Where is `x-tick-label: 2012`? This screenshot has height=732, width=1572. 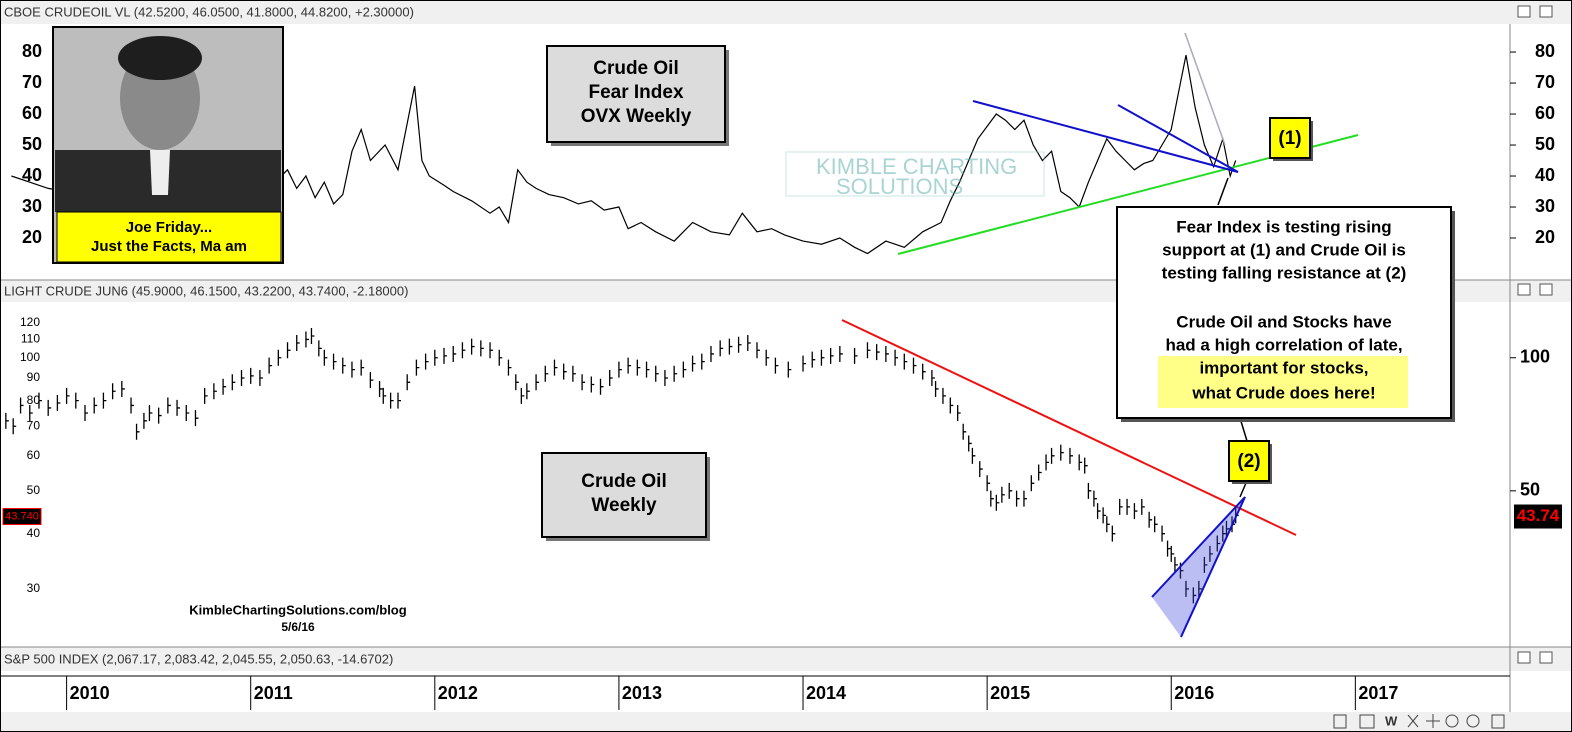
x-tick-label: 2012 is located at coordinates (458, 693).